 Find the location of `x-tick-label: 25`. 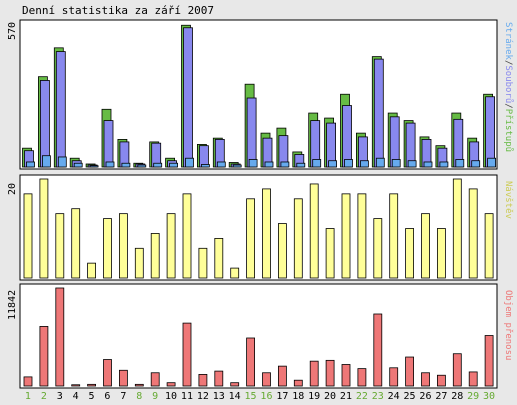

x-tick-label: 25 is located at coordinates (410, 396).